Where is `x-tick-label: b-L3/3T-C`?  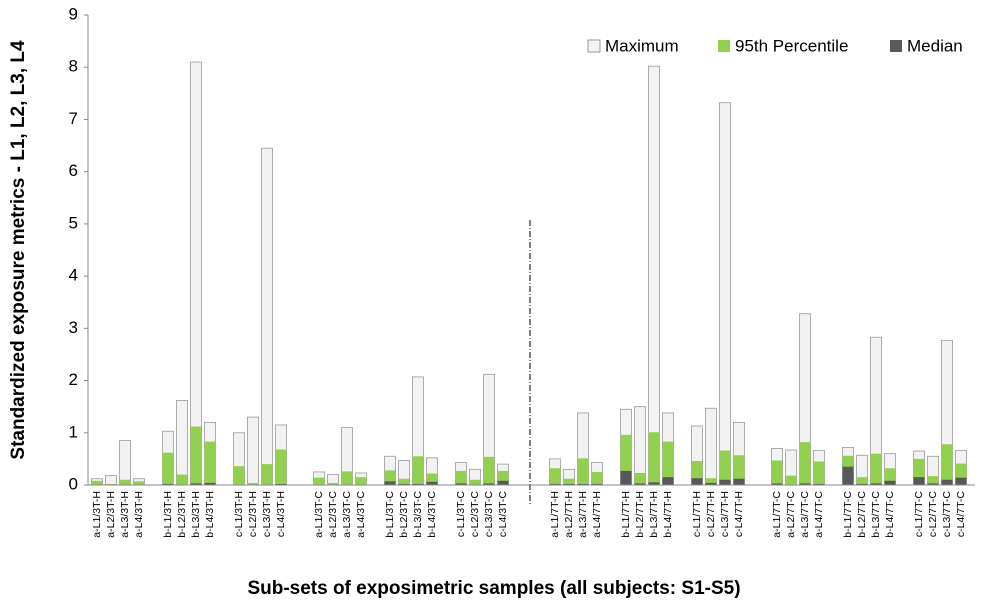 x-tick-label: b-L3/3T-C is located at coordinates (418, 514).